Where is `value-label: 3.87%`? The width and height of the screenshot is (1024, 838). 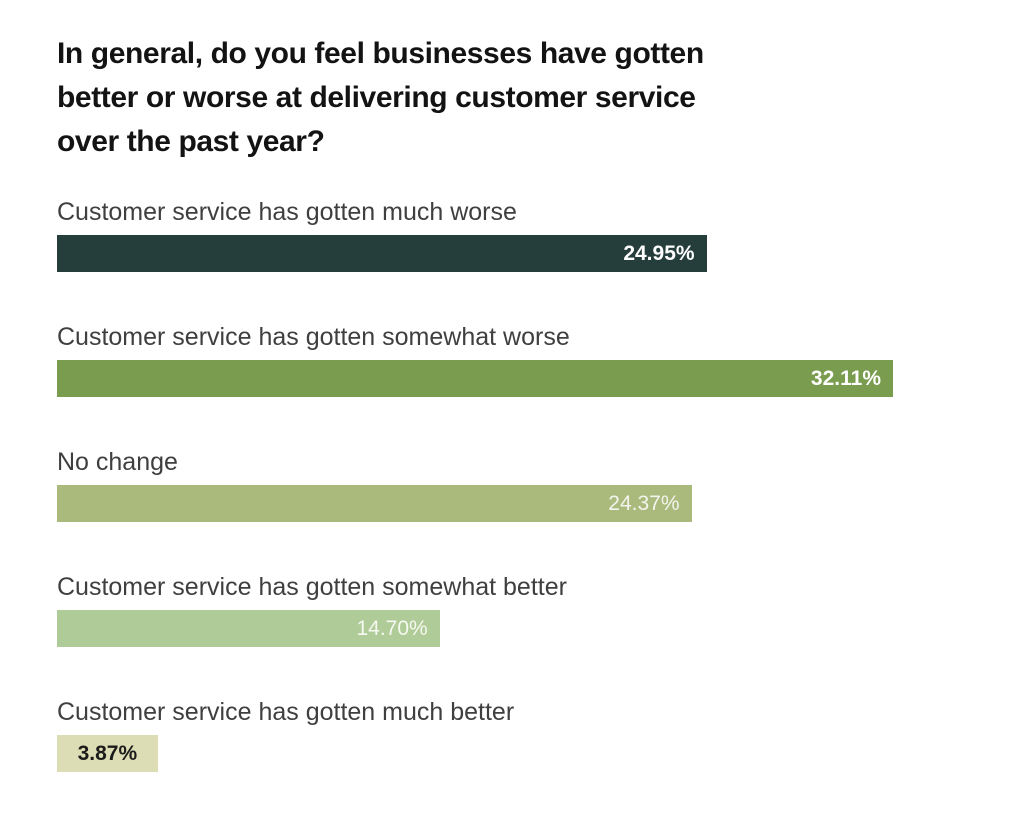 value-label: 3.87% is located at coordinates (107, 753).